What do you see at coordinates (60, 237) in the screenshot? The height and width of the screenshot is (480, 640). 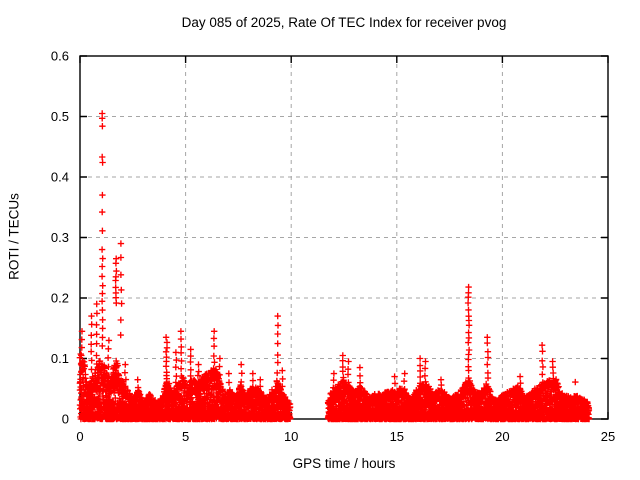 I see `y-tick-label: 0.3` at bounding box center [60, 237].